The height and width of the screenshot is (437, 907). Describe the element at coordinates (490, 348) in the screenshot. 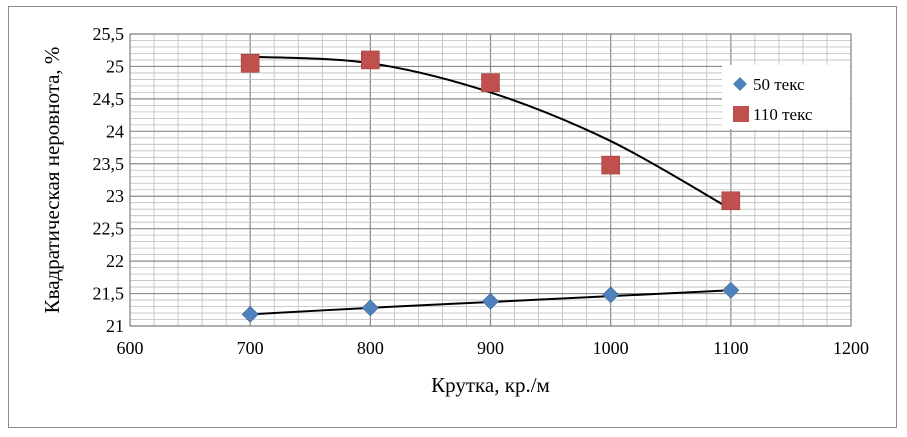

I see `x-tick-label: 900` at that location.